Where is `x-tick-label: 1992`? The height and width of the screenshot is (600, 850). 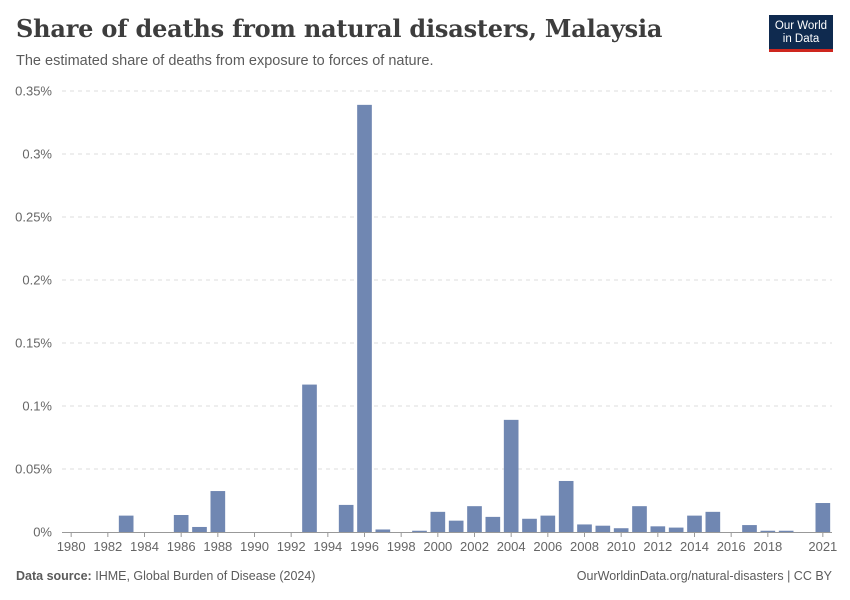
x-tick-label: 1992 is located at coordinates (291, 546).